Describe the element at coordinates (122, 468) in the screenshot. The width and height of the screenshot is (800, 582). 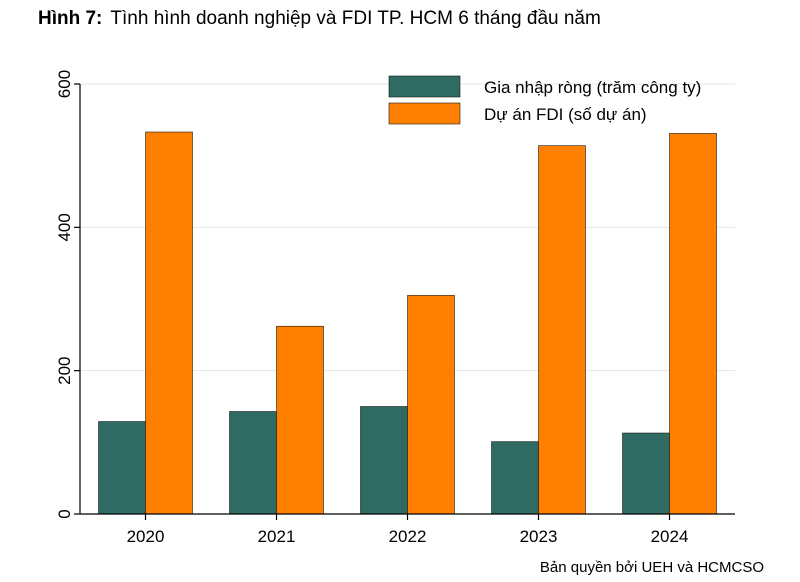
I see `bar-net-entry-2020` at that location.